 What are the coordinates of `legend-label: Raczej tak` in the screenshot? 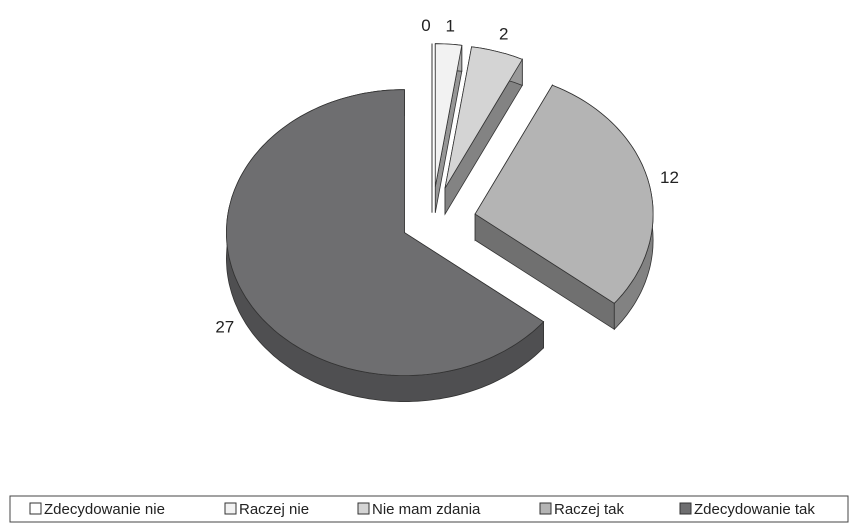 It's located at (589, 509).